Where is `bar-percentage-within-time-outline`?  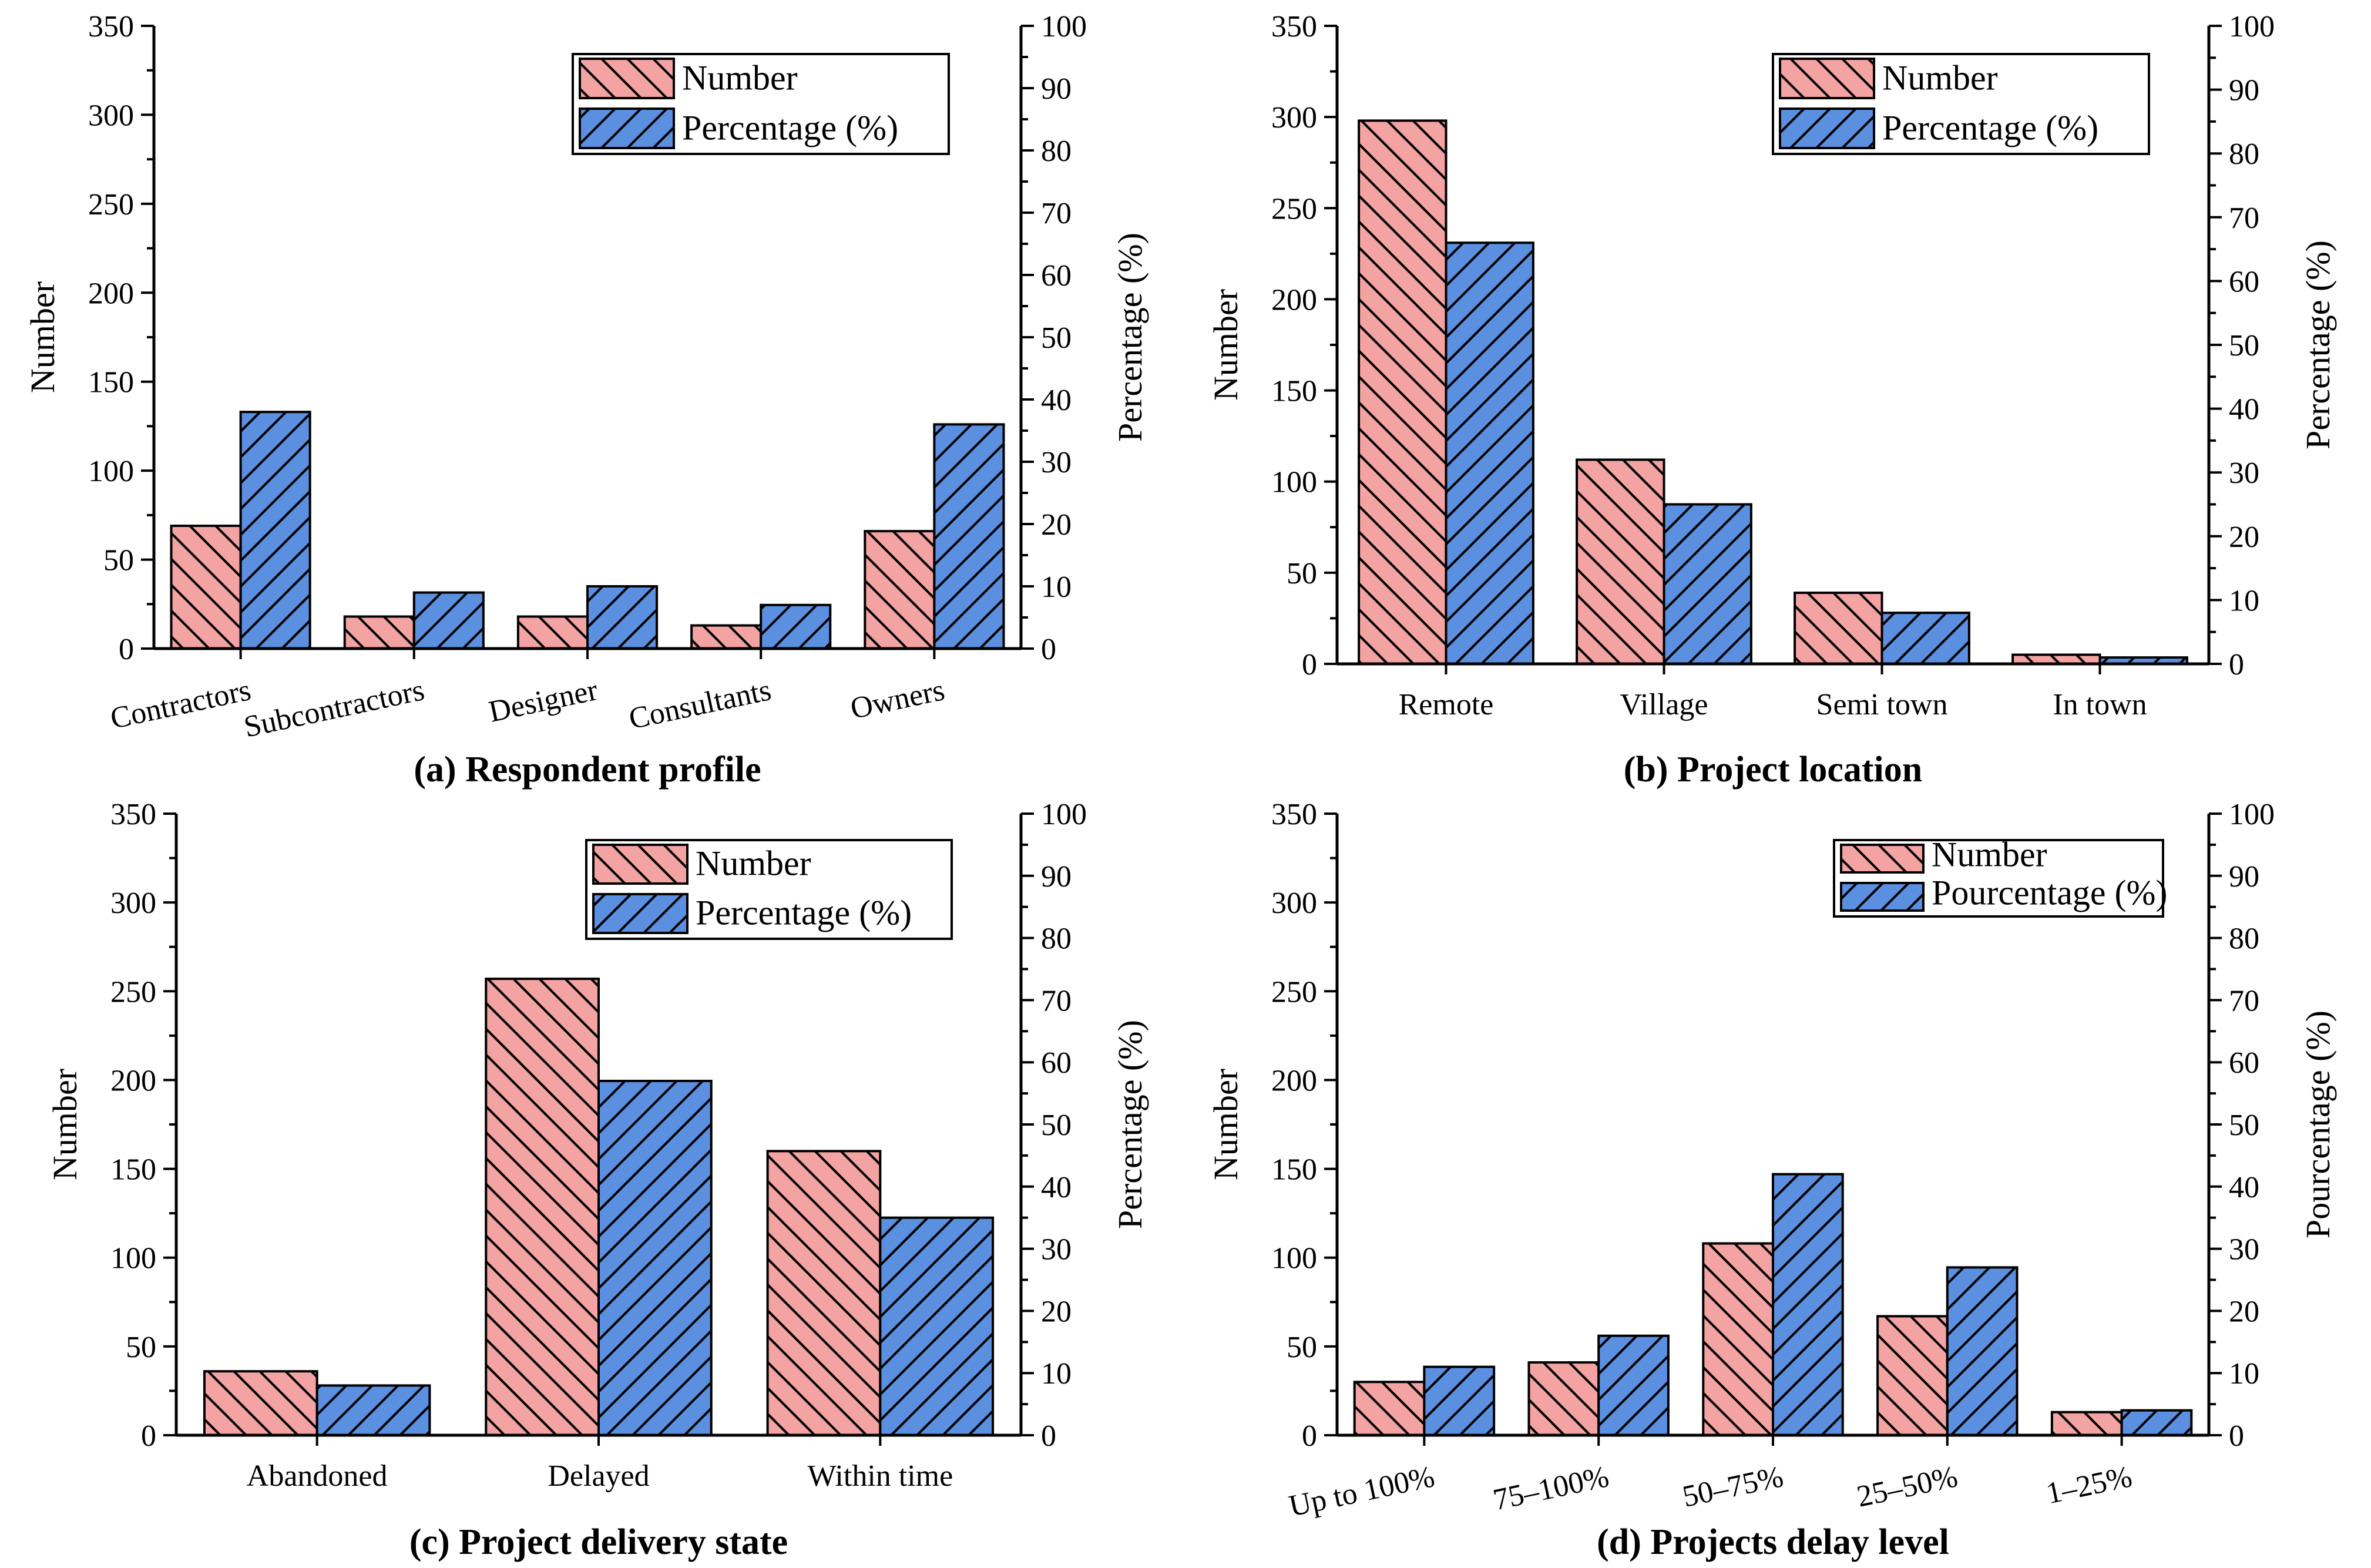 bar-percentage-within-time-outline is located at coordinates (937, 1326).